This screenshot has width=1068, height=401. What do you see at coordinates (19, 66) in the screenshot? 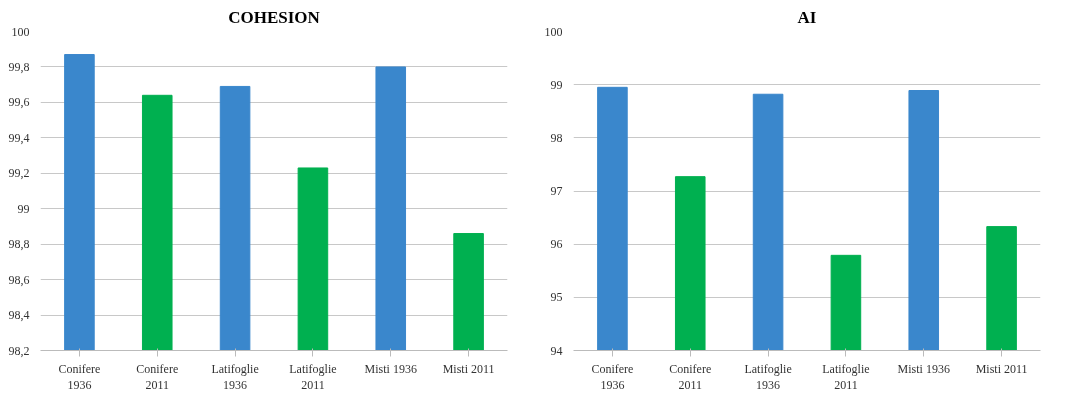
I see `y-tick-label: 99,8` at bounding box center [19, 66].